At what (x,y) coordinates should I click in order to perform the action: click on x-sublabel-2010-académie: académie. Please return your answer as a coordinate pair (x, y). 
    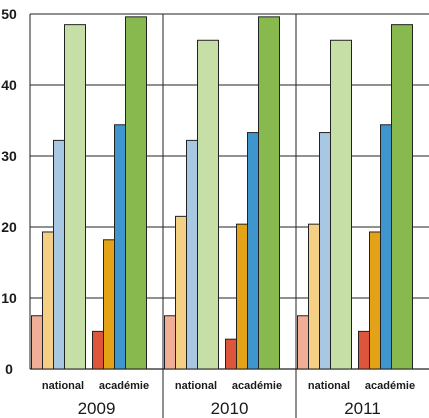
    Looking at the image, I should click on (257, 386).